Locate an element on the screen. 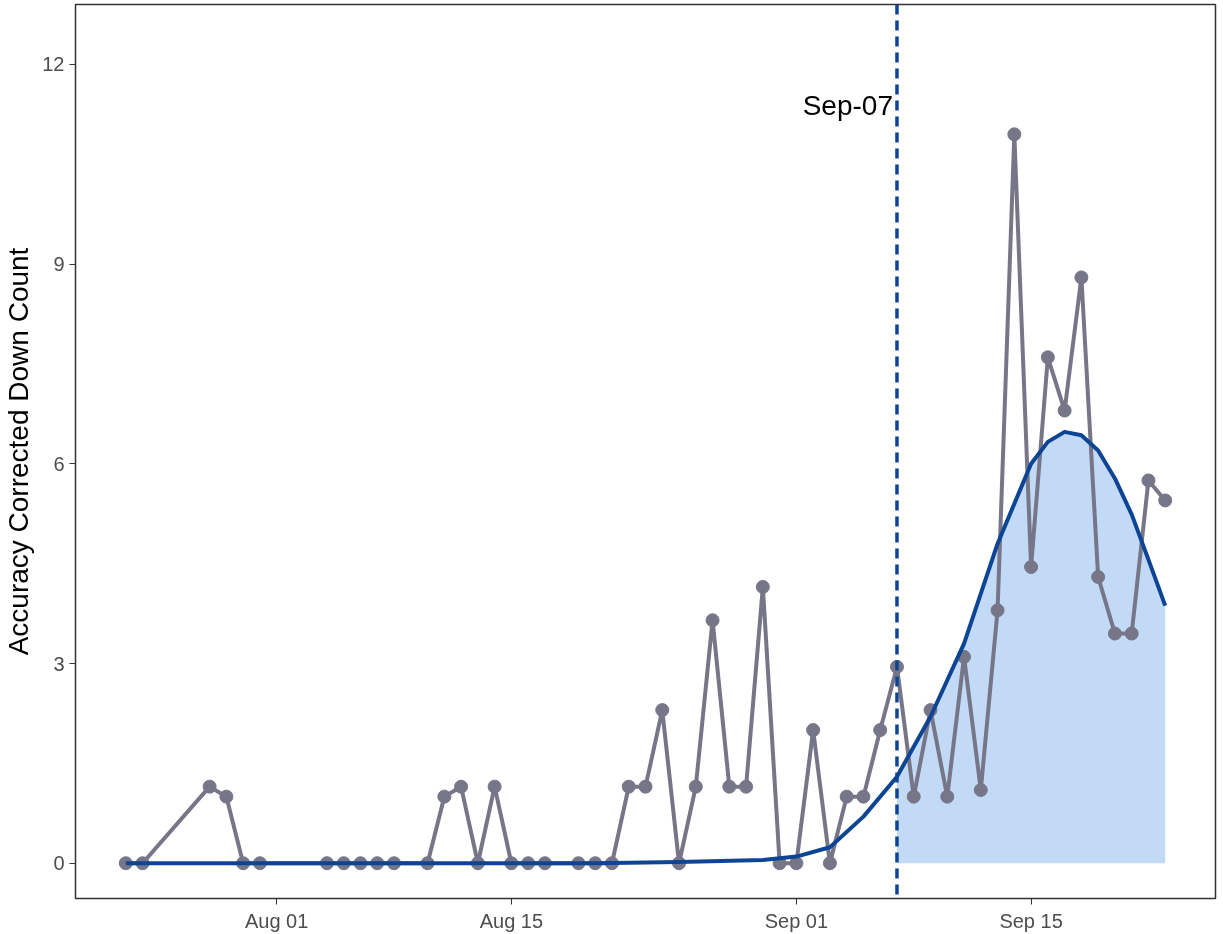 Image resolution: width=1223 pixels, height=934 pixels. y-axis-title: Accuracy Corrected Down Count is located at coordinates (19, 451).